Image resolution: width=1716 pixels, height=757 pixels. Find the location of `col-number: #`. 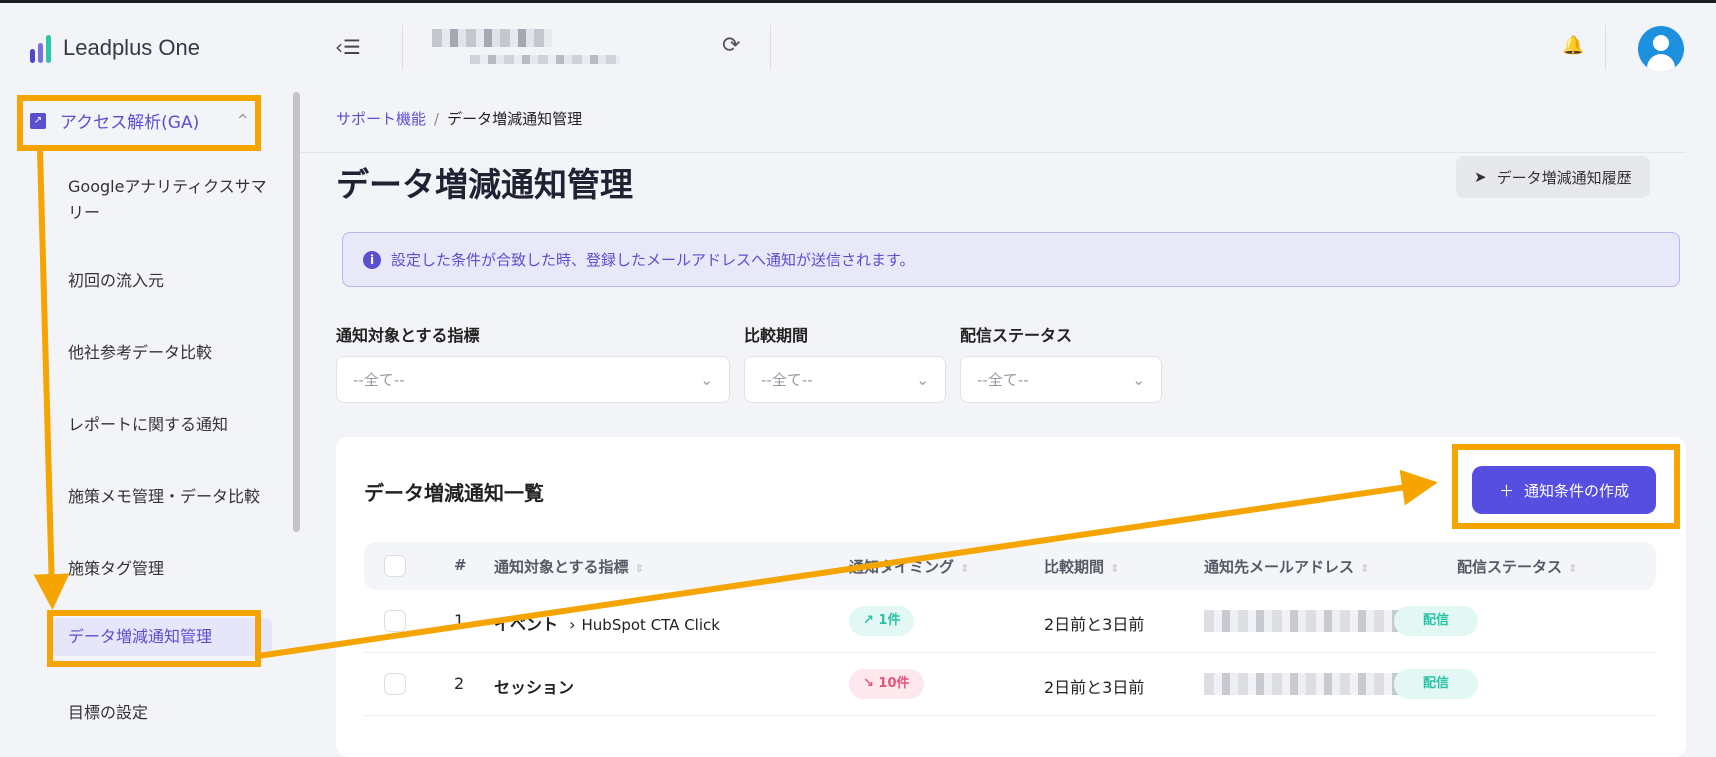

col-number: # is located at coordinates (460, 565).